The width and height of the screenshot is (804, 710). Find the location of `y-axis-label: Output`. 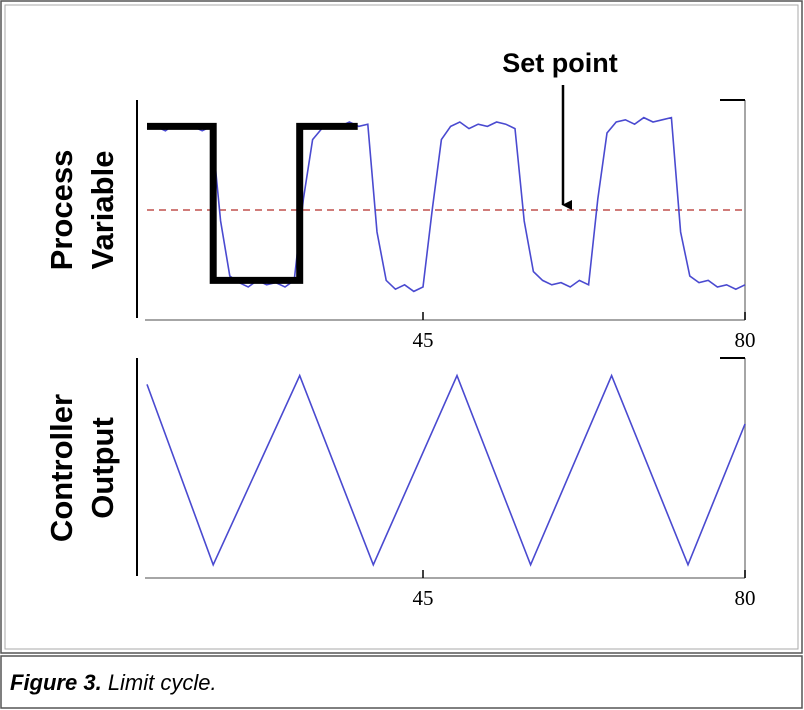

y-axis-label: Output is located at coordinates (102, 468).